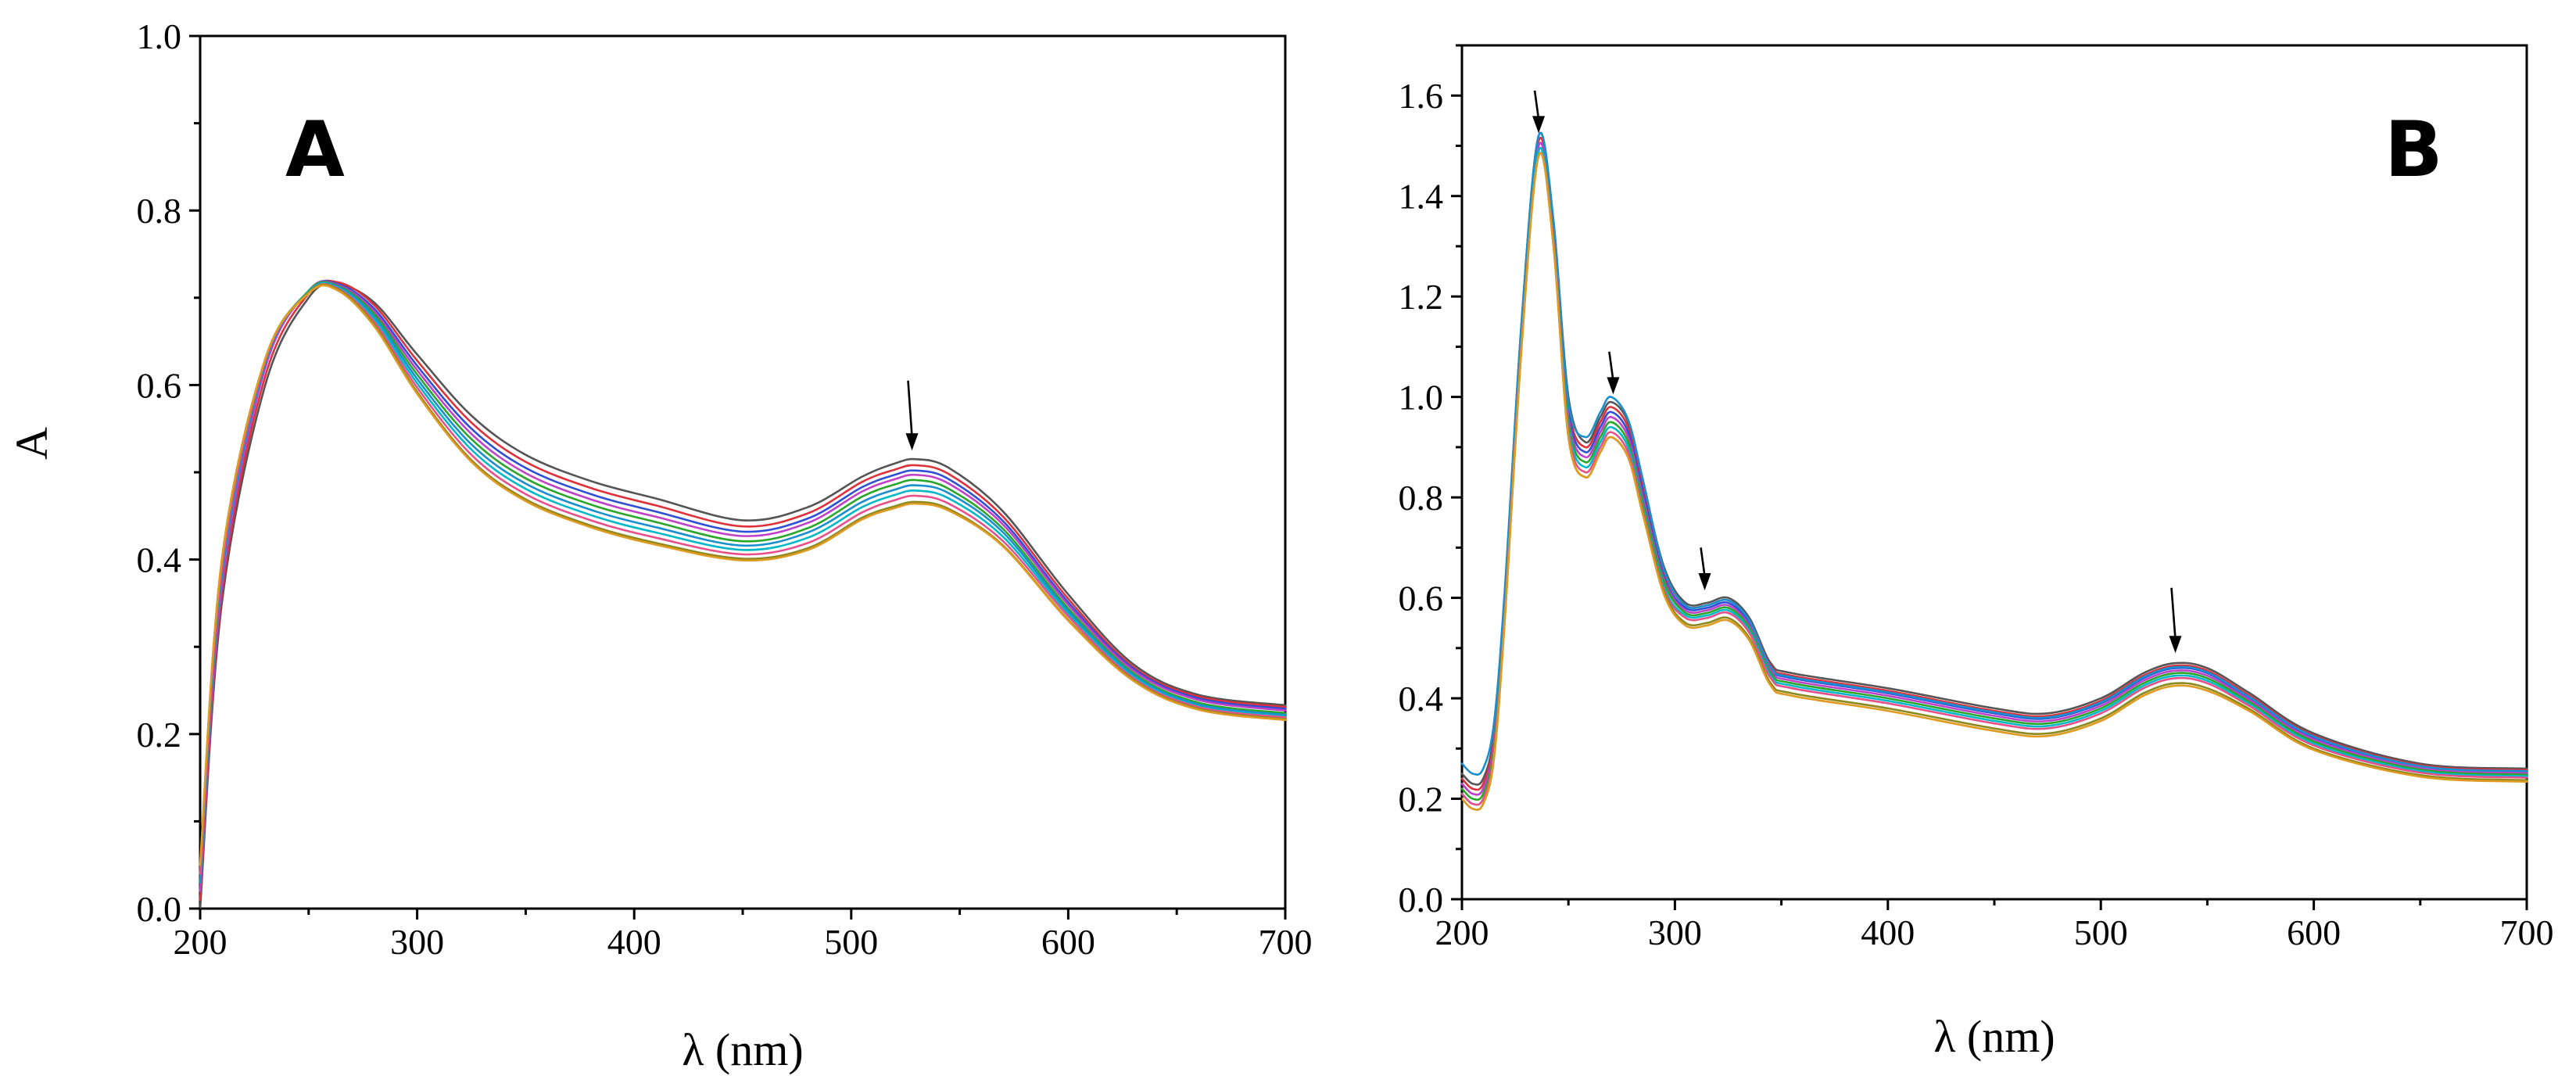 This screenshot has height=1090, width=2576. I want to click on panel-a-x-axis: 200 300 400 500 600 700, so click(743, 935).